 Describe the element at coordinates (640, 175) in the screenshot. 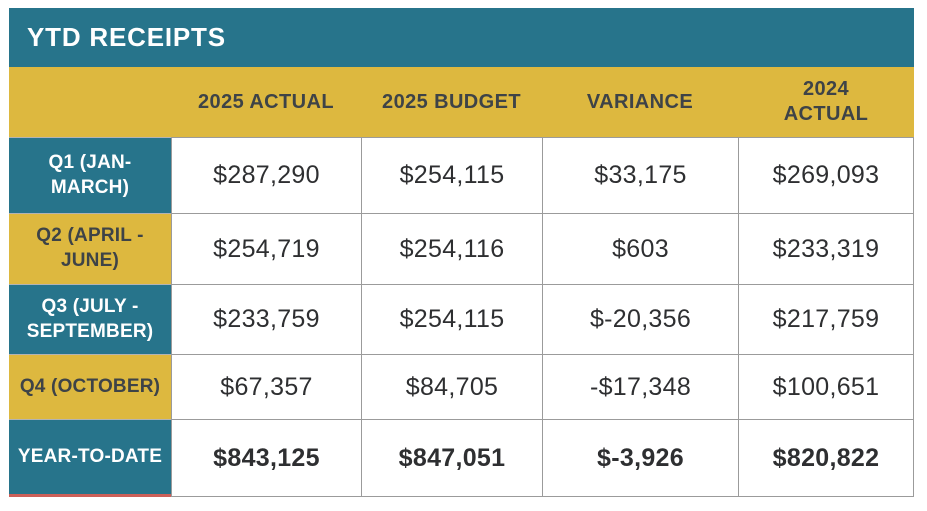

I see `cell-q1-variance: $33,175` at that location.